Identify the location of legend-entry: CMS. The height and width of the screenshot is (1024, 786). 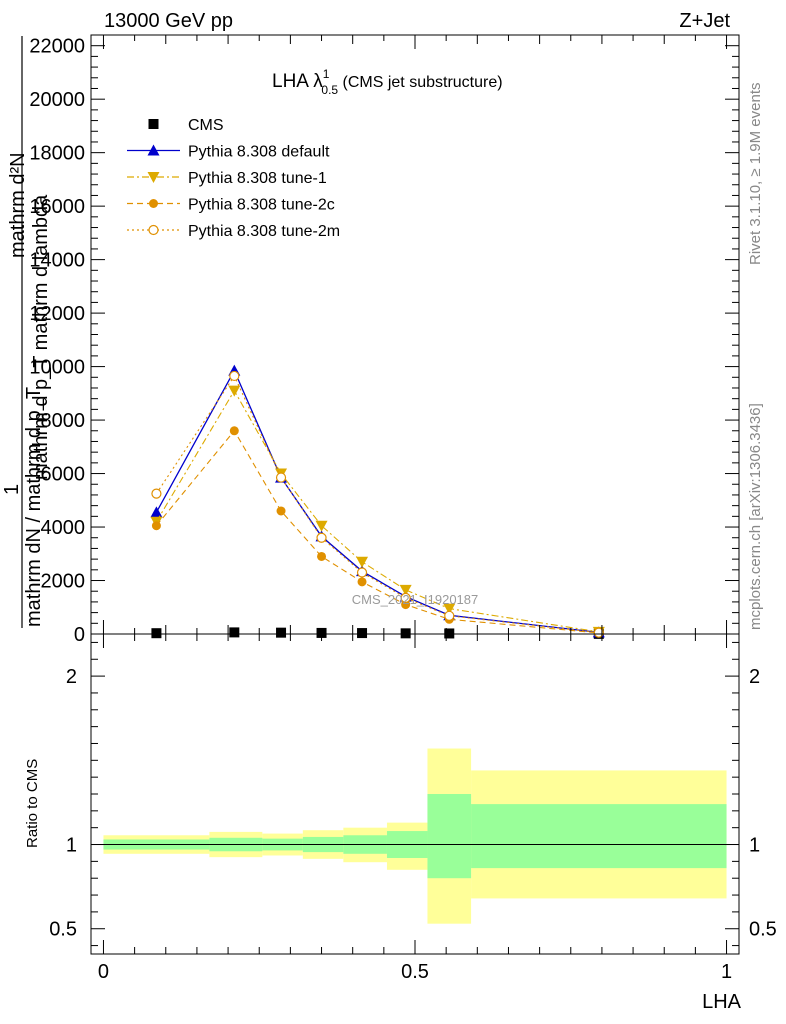
(186, 125).